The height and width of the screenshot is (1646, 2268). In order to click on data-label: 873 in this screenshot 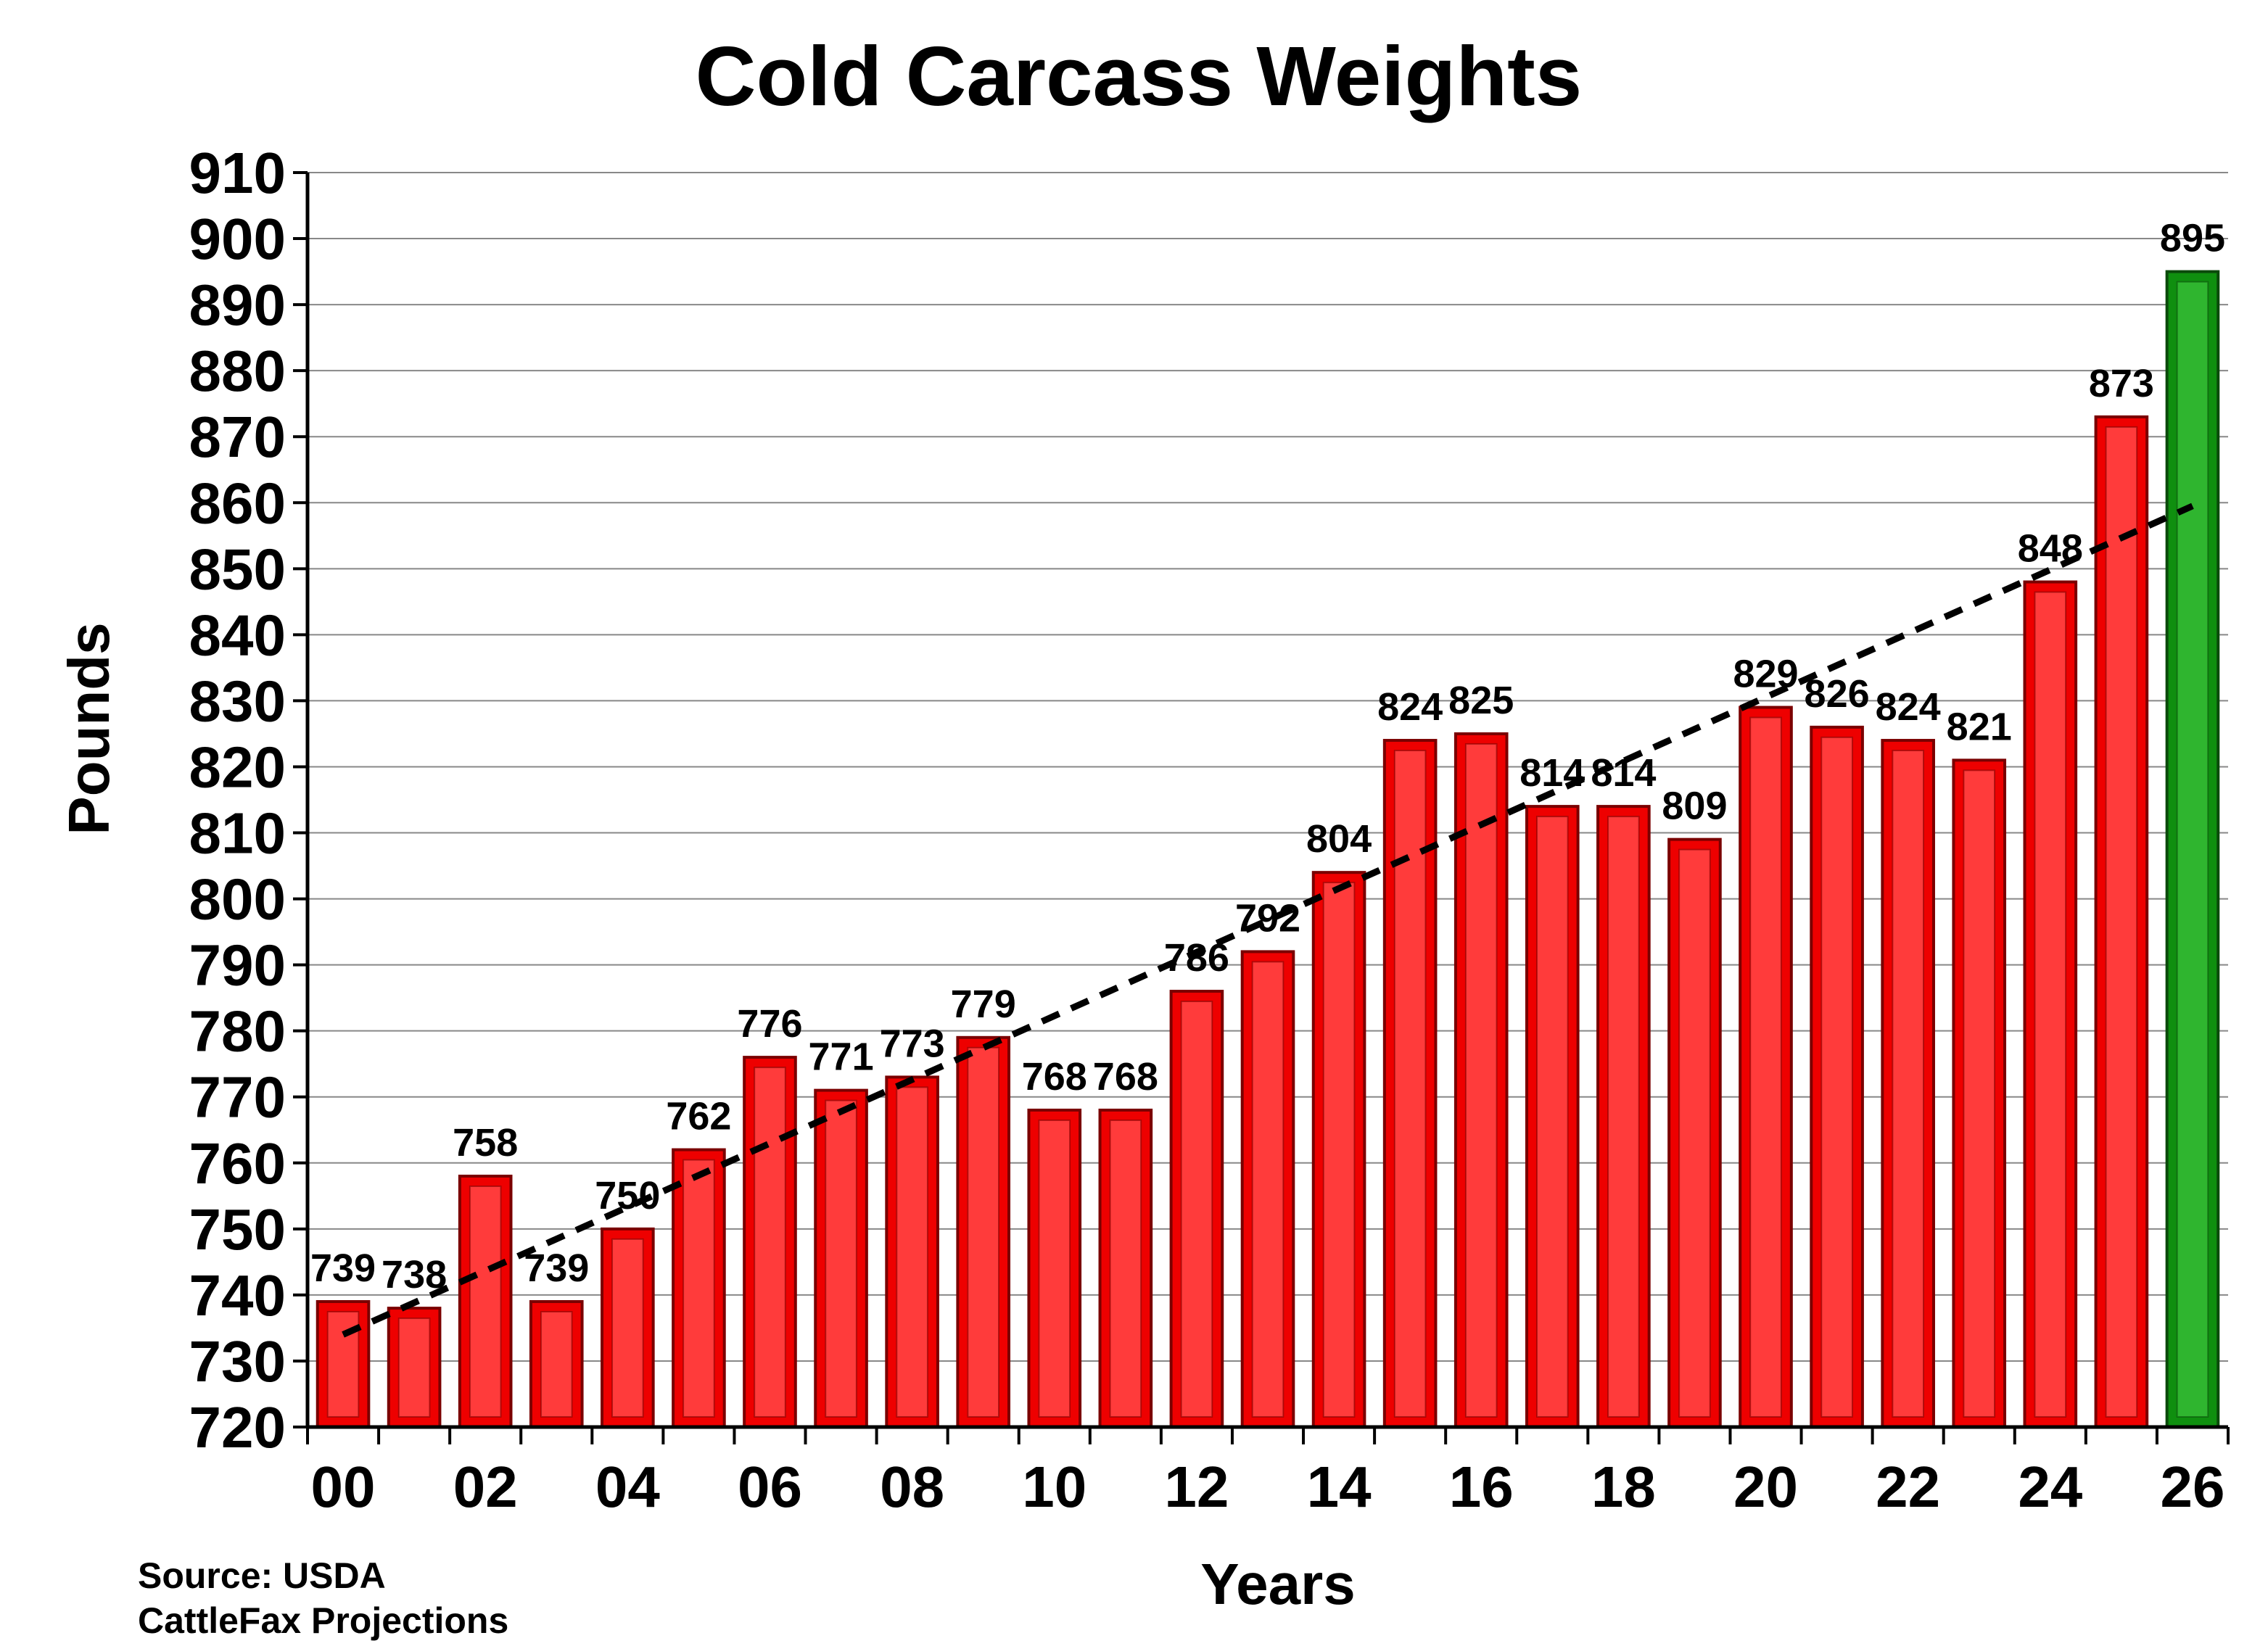, I will do `click(2121, 383)`.